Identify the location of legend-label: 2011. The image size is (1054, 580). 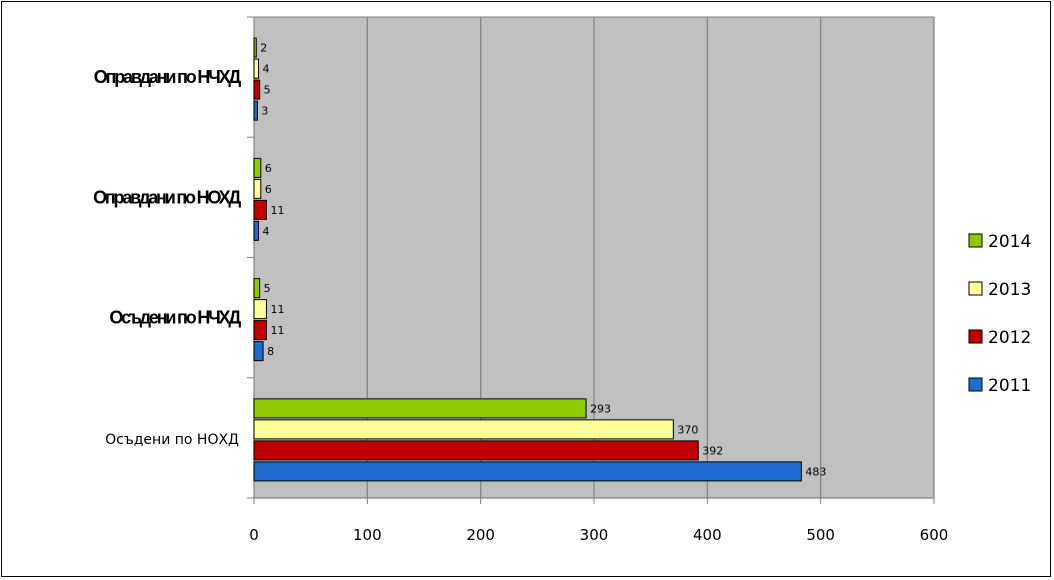
(1009, 386).